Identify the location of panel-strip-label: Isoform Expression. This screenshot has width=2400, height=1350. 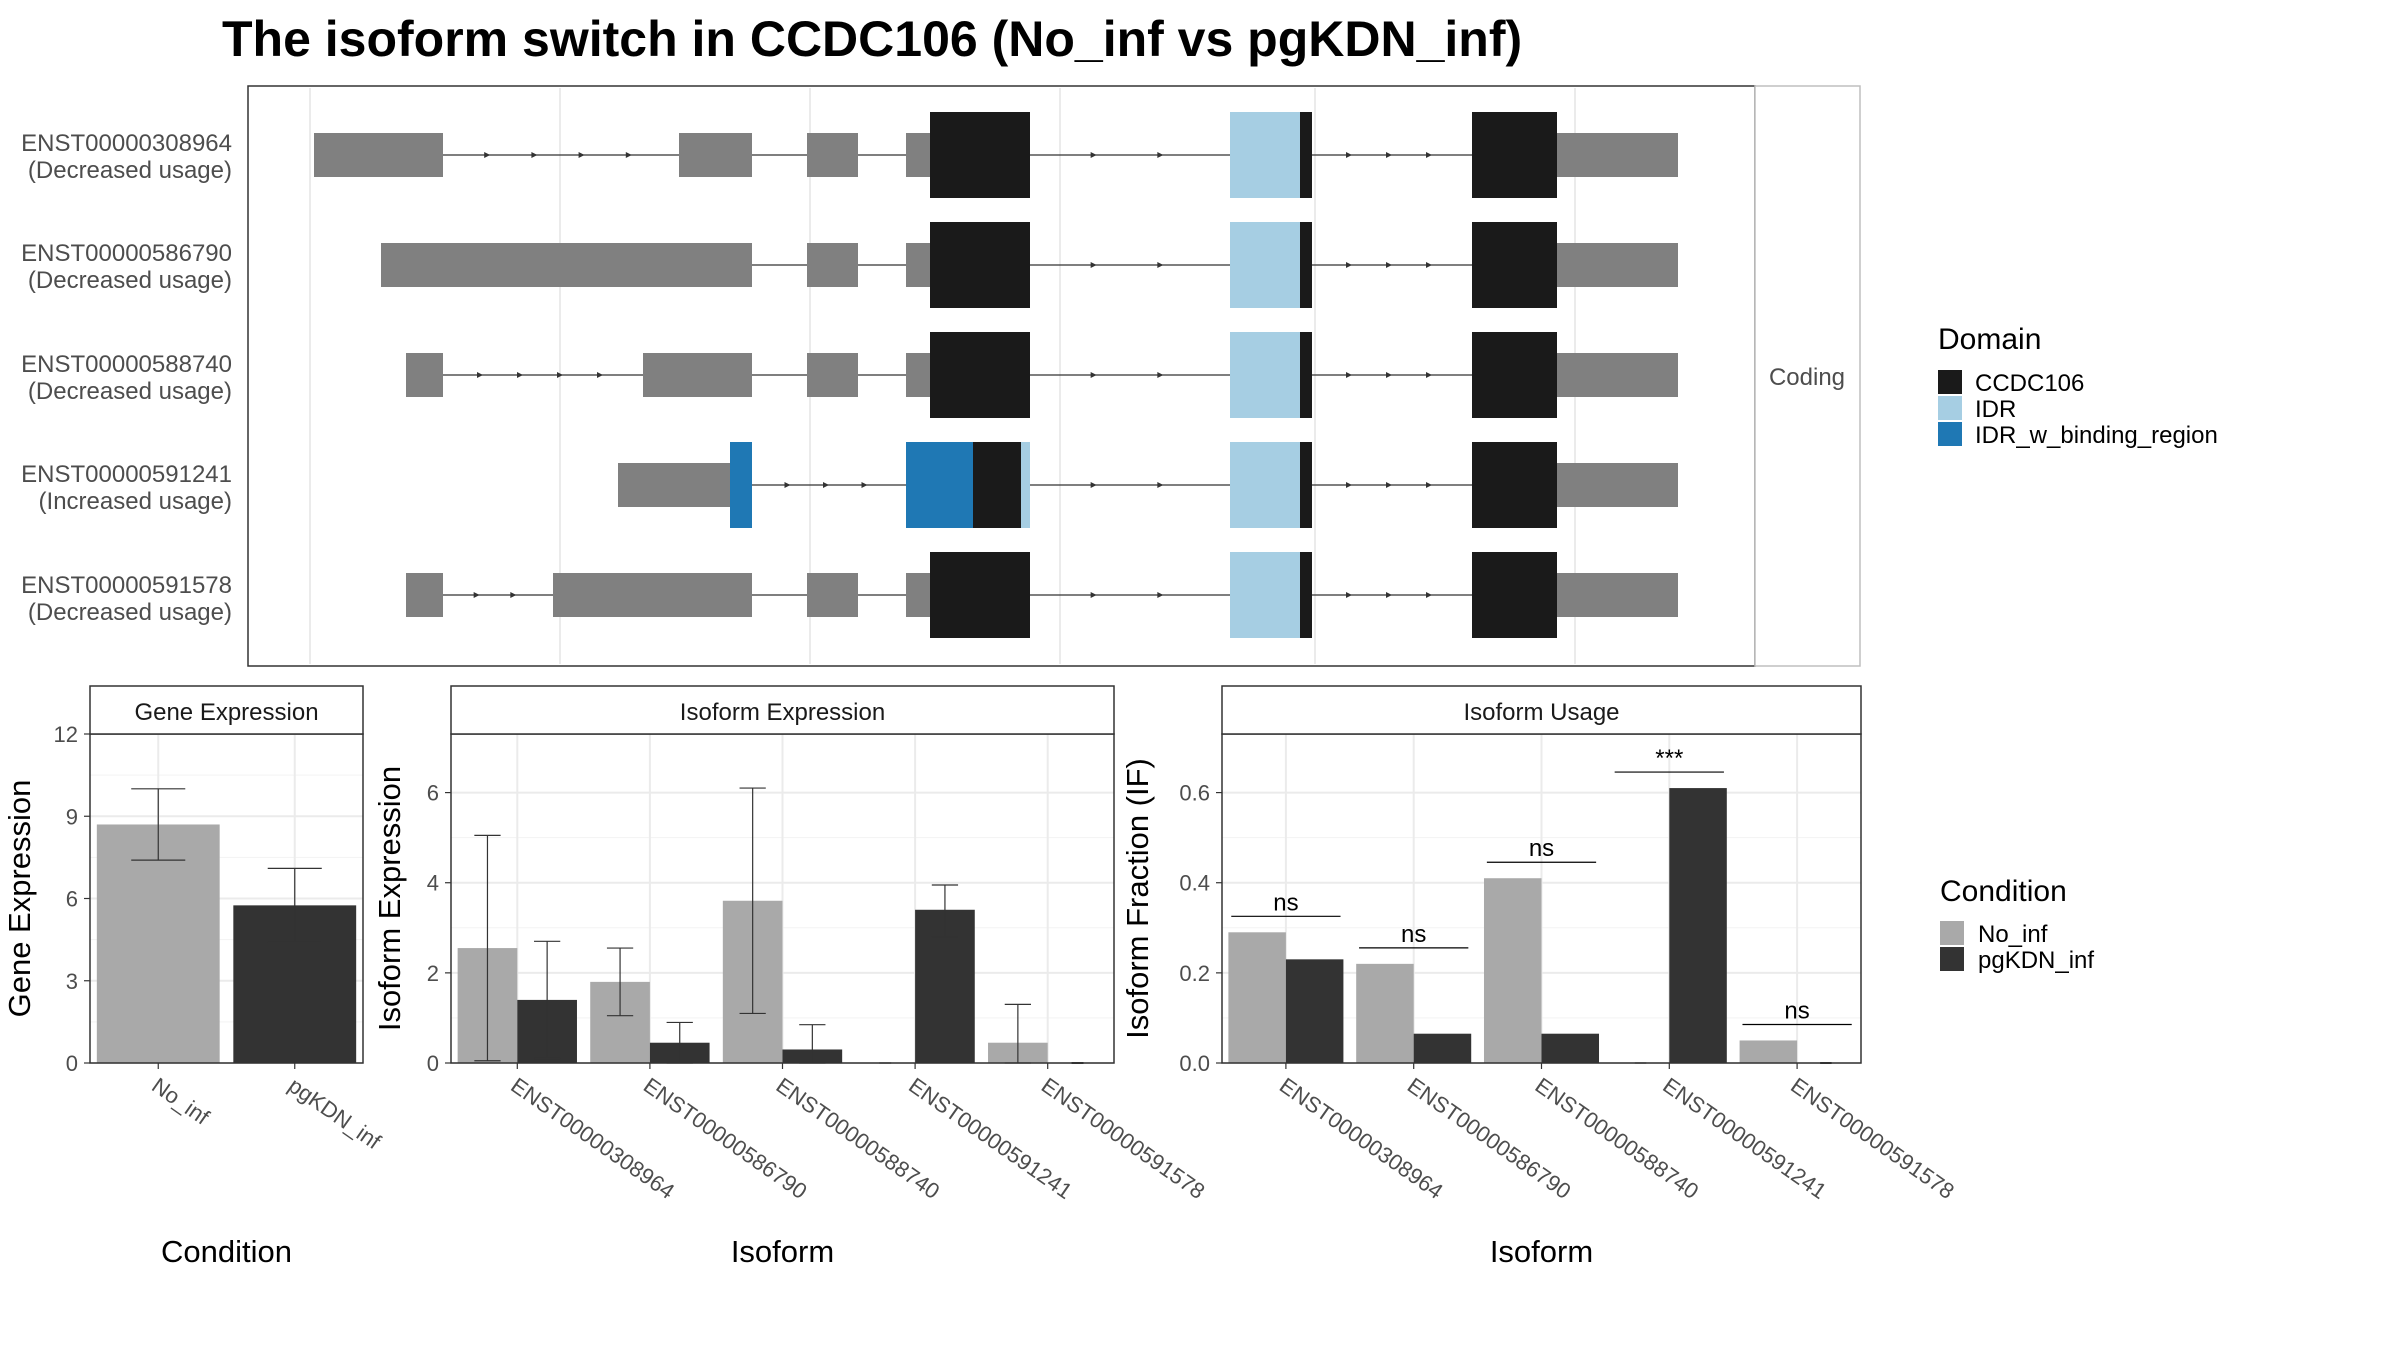
(782, 712).